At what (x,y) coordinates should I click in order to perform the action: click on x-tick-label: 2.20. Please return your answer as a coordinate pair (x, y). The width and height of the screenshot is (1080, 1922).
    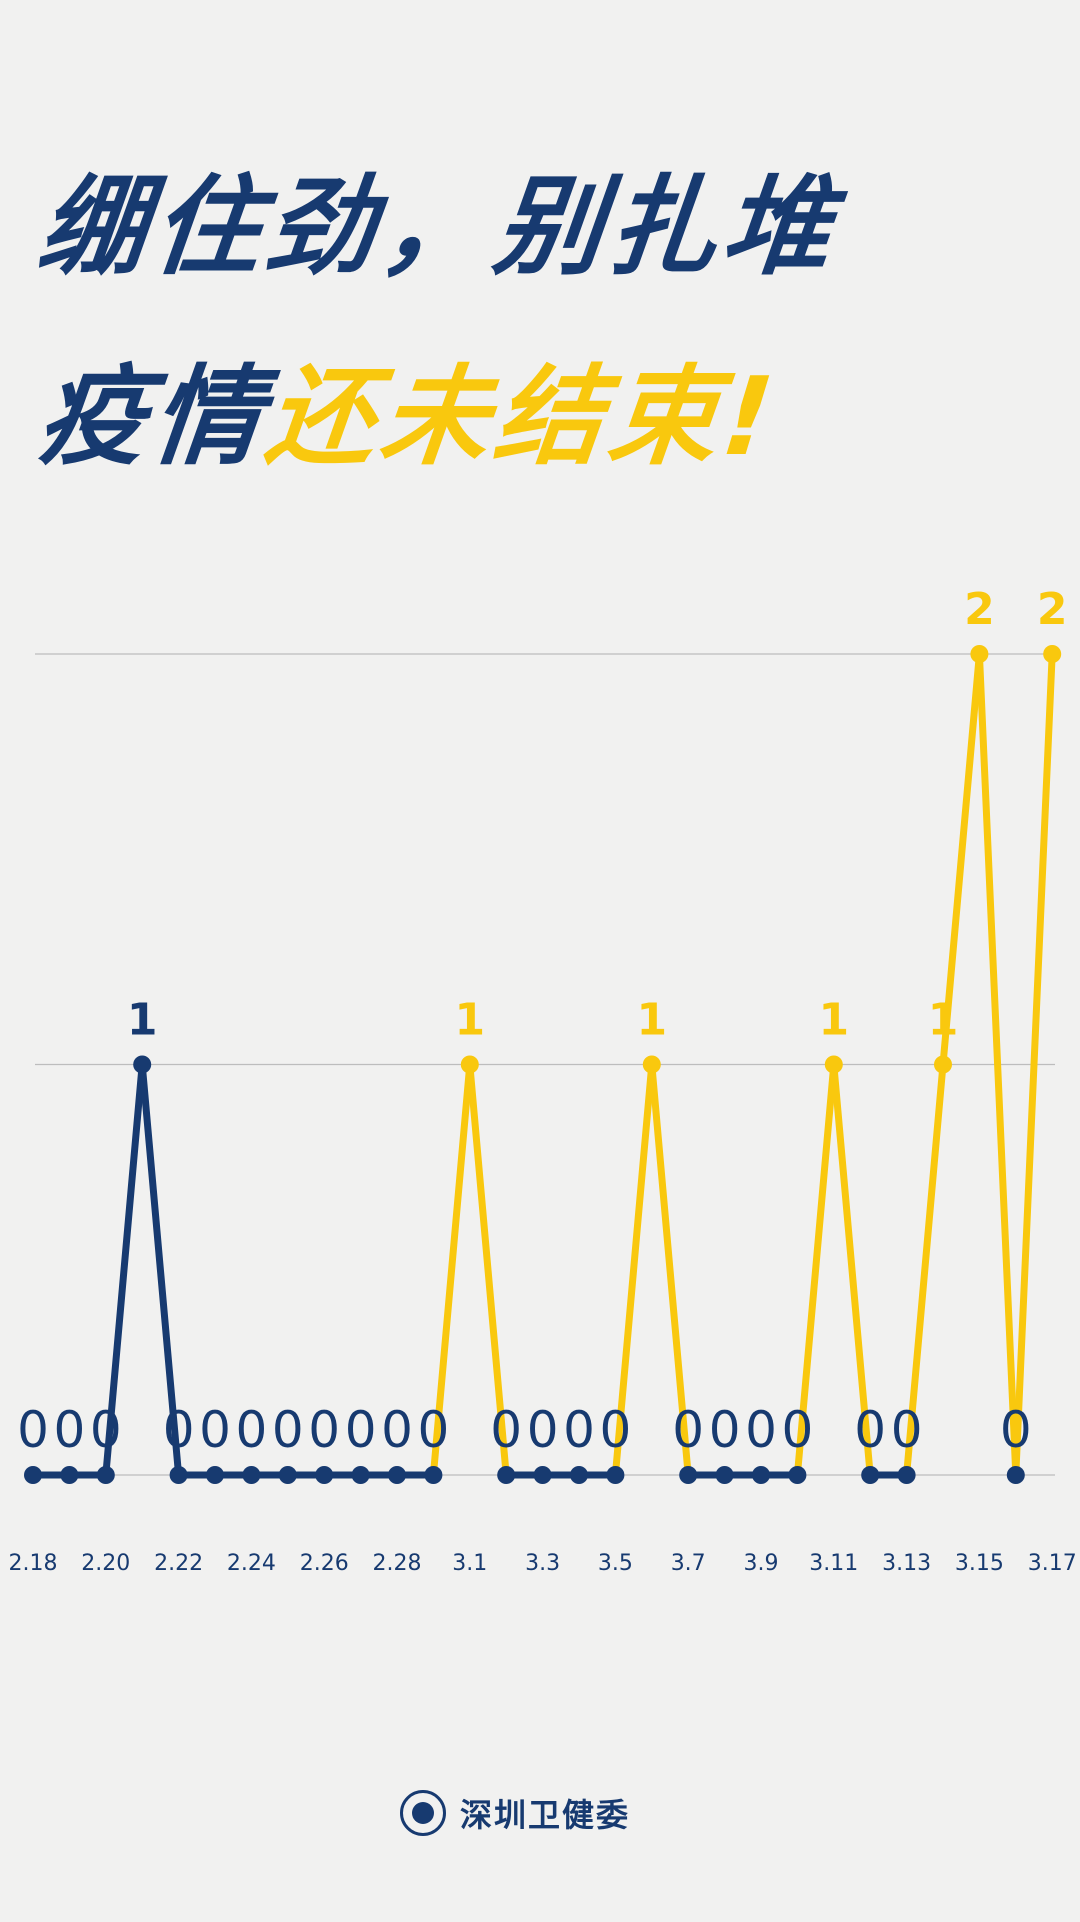
    Looking at the image, I should click on (105, 1563).